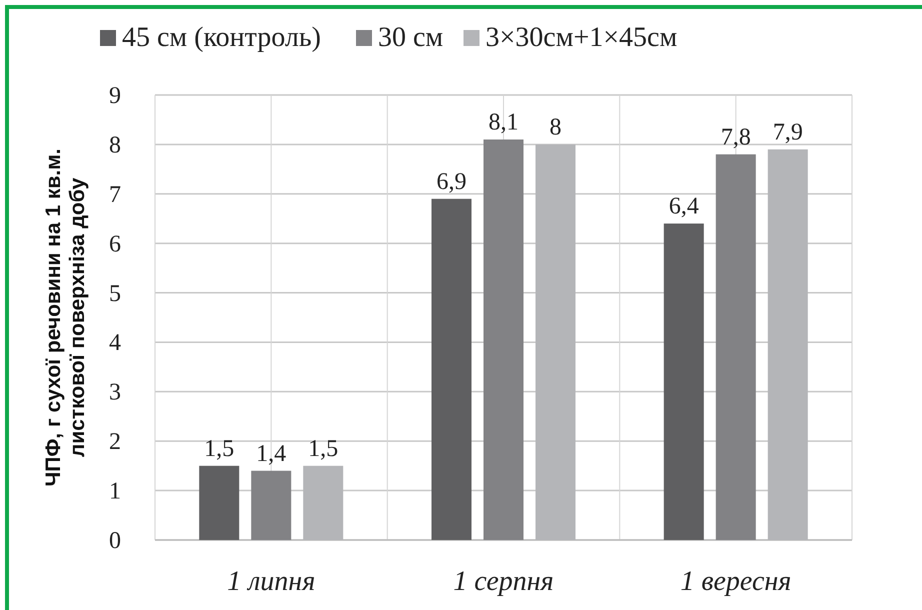 Image resolution: width=922 pixels, height=610 pixels. Describe the element at coordinates (451, 181) in the screenshot. I see `data-label: 6,9` at that location.